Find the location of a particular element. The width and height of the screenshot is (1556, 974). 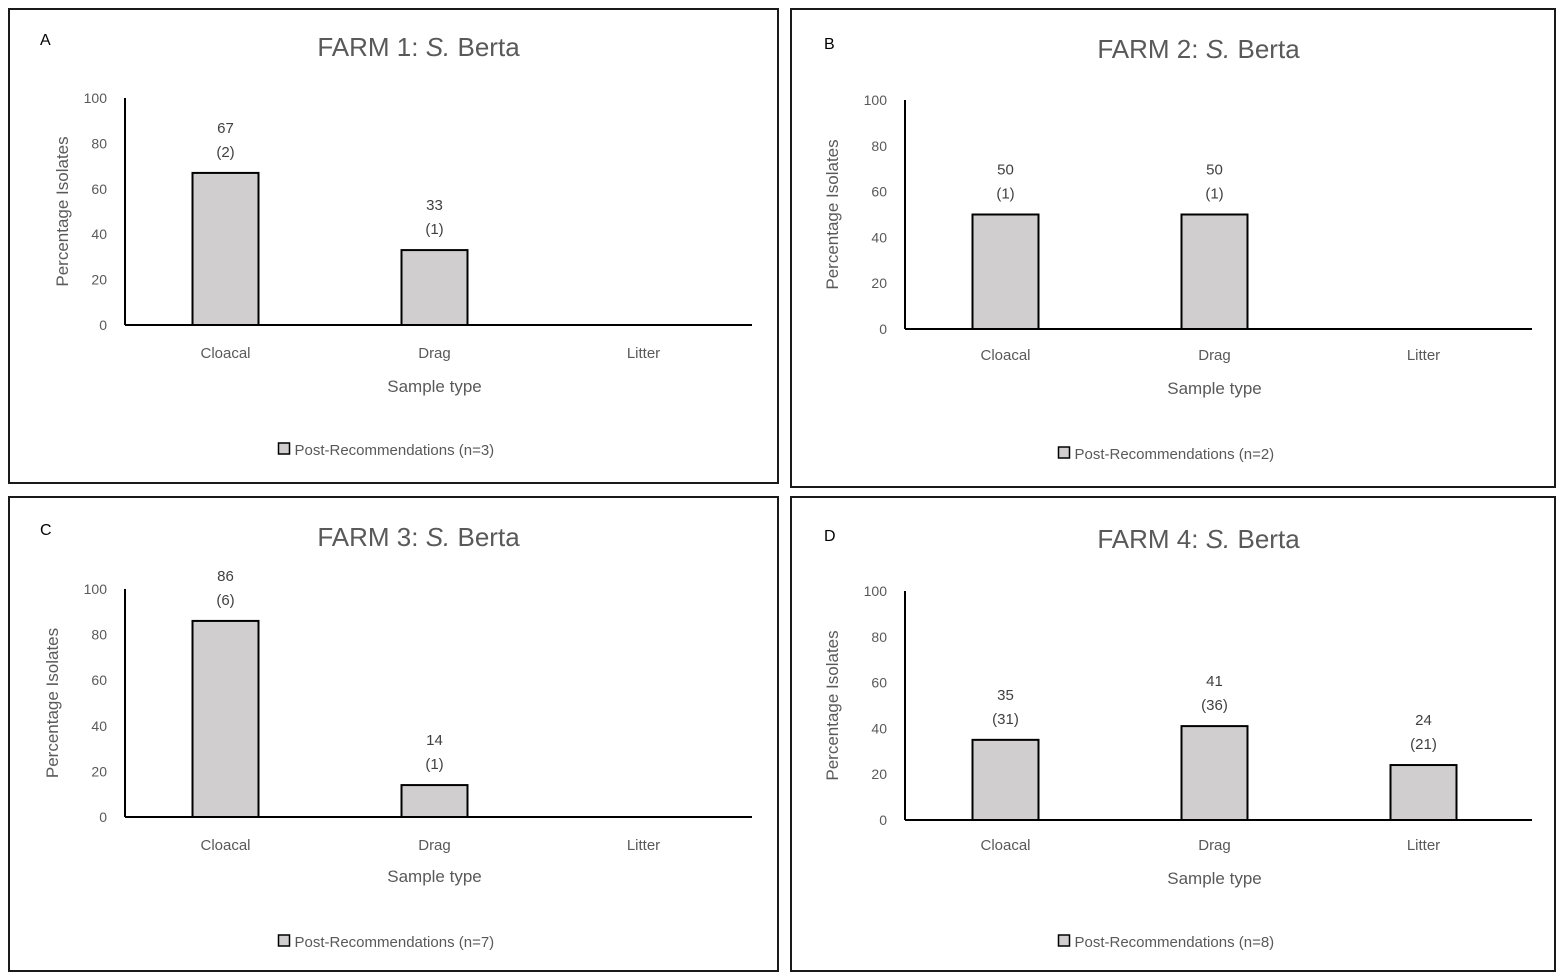

data-label-value: 14 is located at coordinates (434, 740).